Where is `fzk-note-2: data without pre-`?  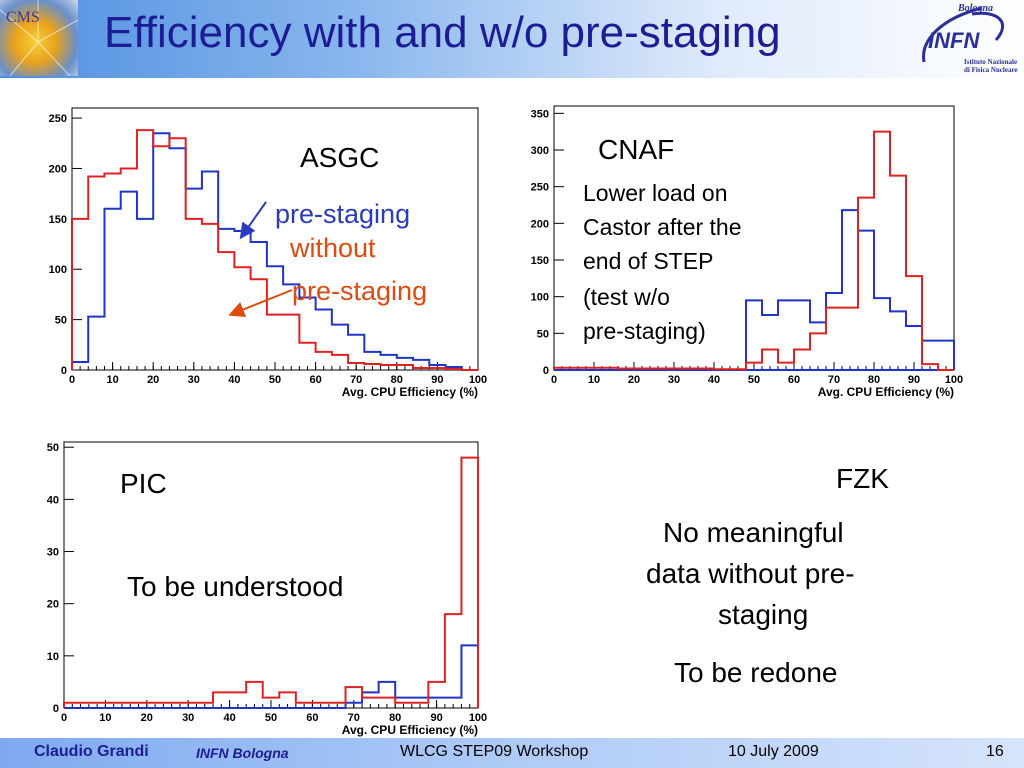
fzk-note-2: data without pre- is located at coordinates (750, 573).